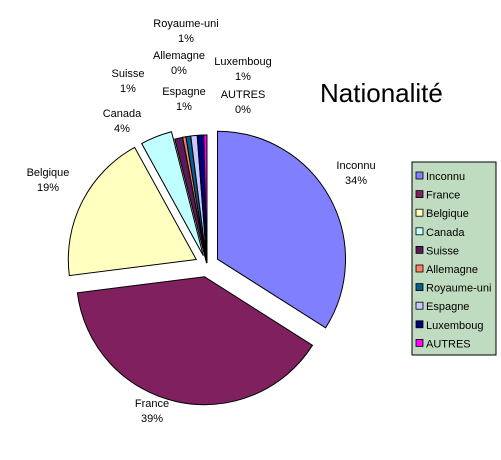 This screenshot has height=460, width=501. What do you see at coordinates (127, 74) in the screenshot?
I see `slice-label-name: Suisse` at bounding box center [127, 74].